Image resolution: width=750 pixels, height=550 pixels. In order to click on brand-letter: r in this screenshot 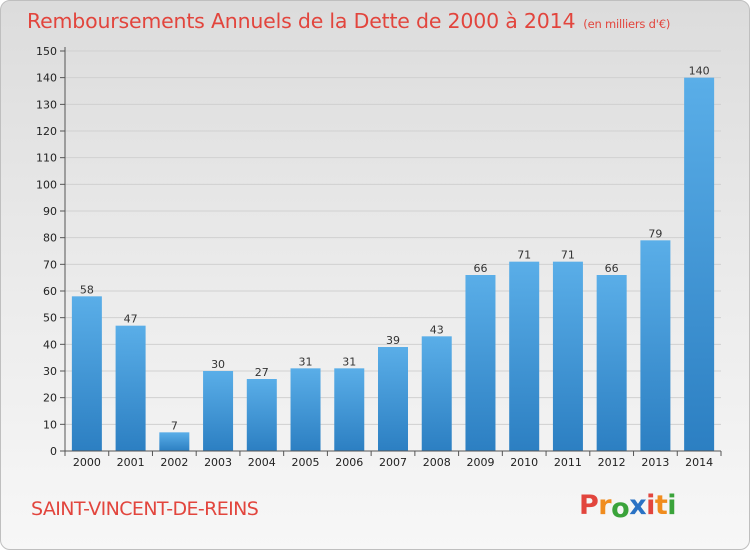, I will do `click(605, 505)`.